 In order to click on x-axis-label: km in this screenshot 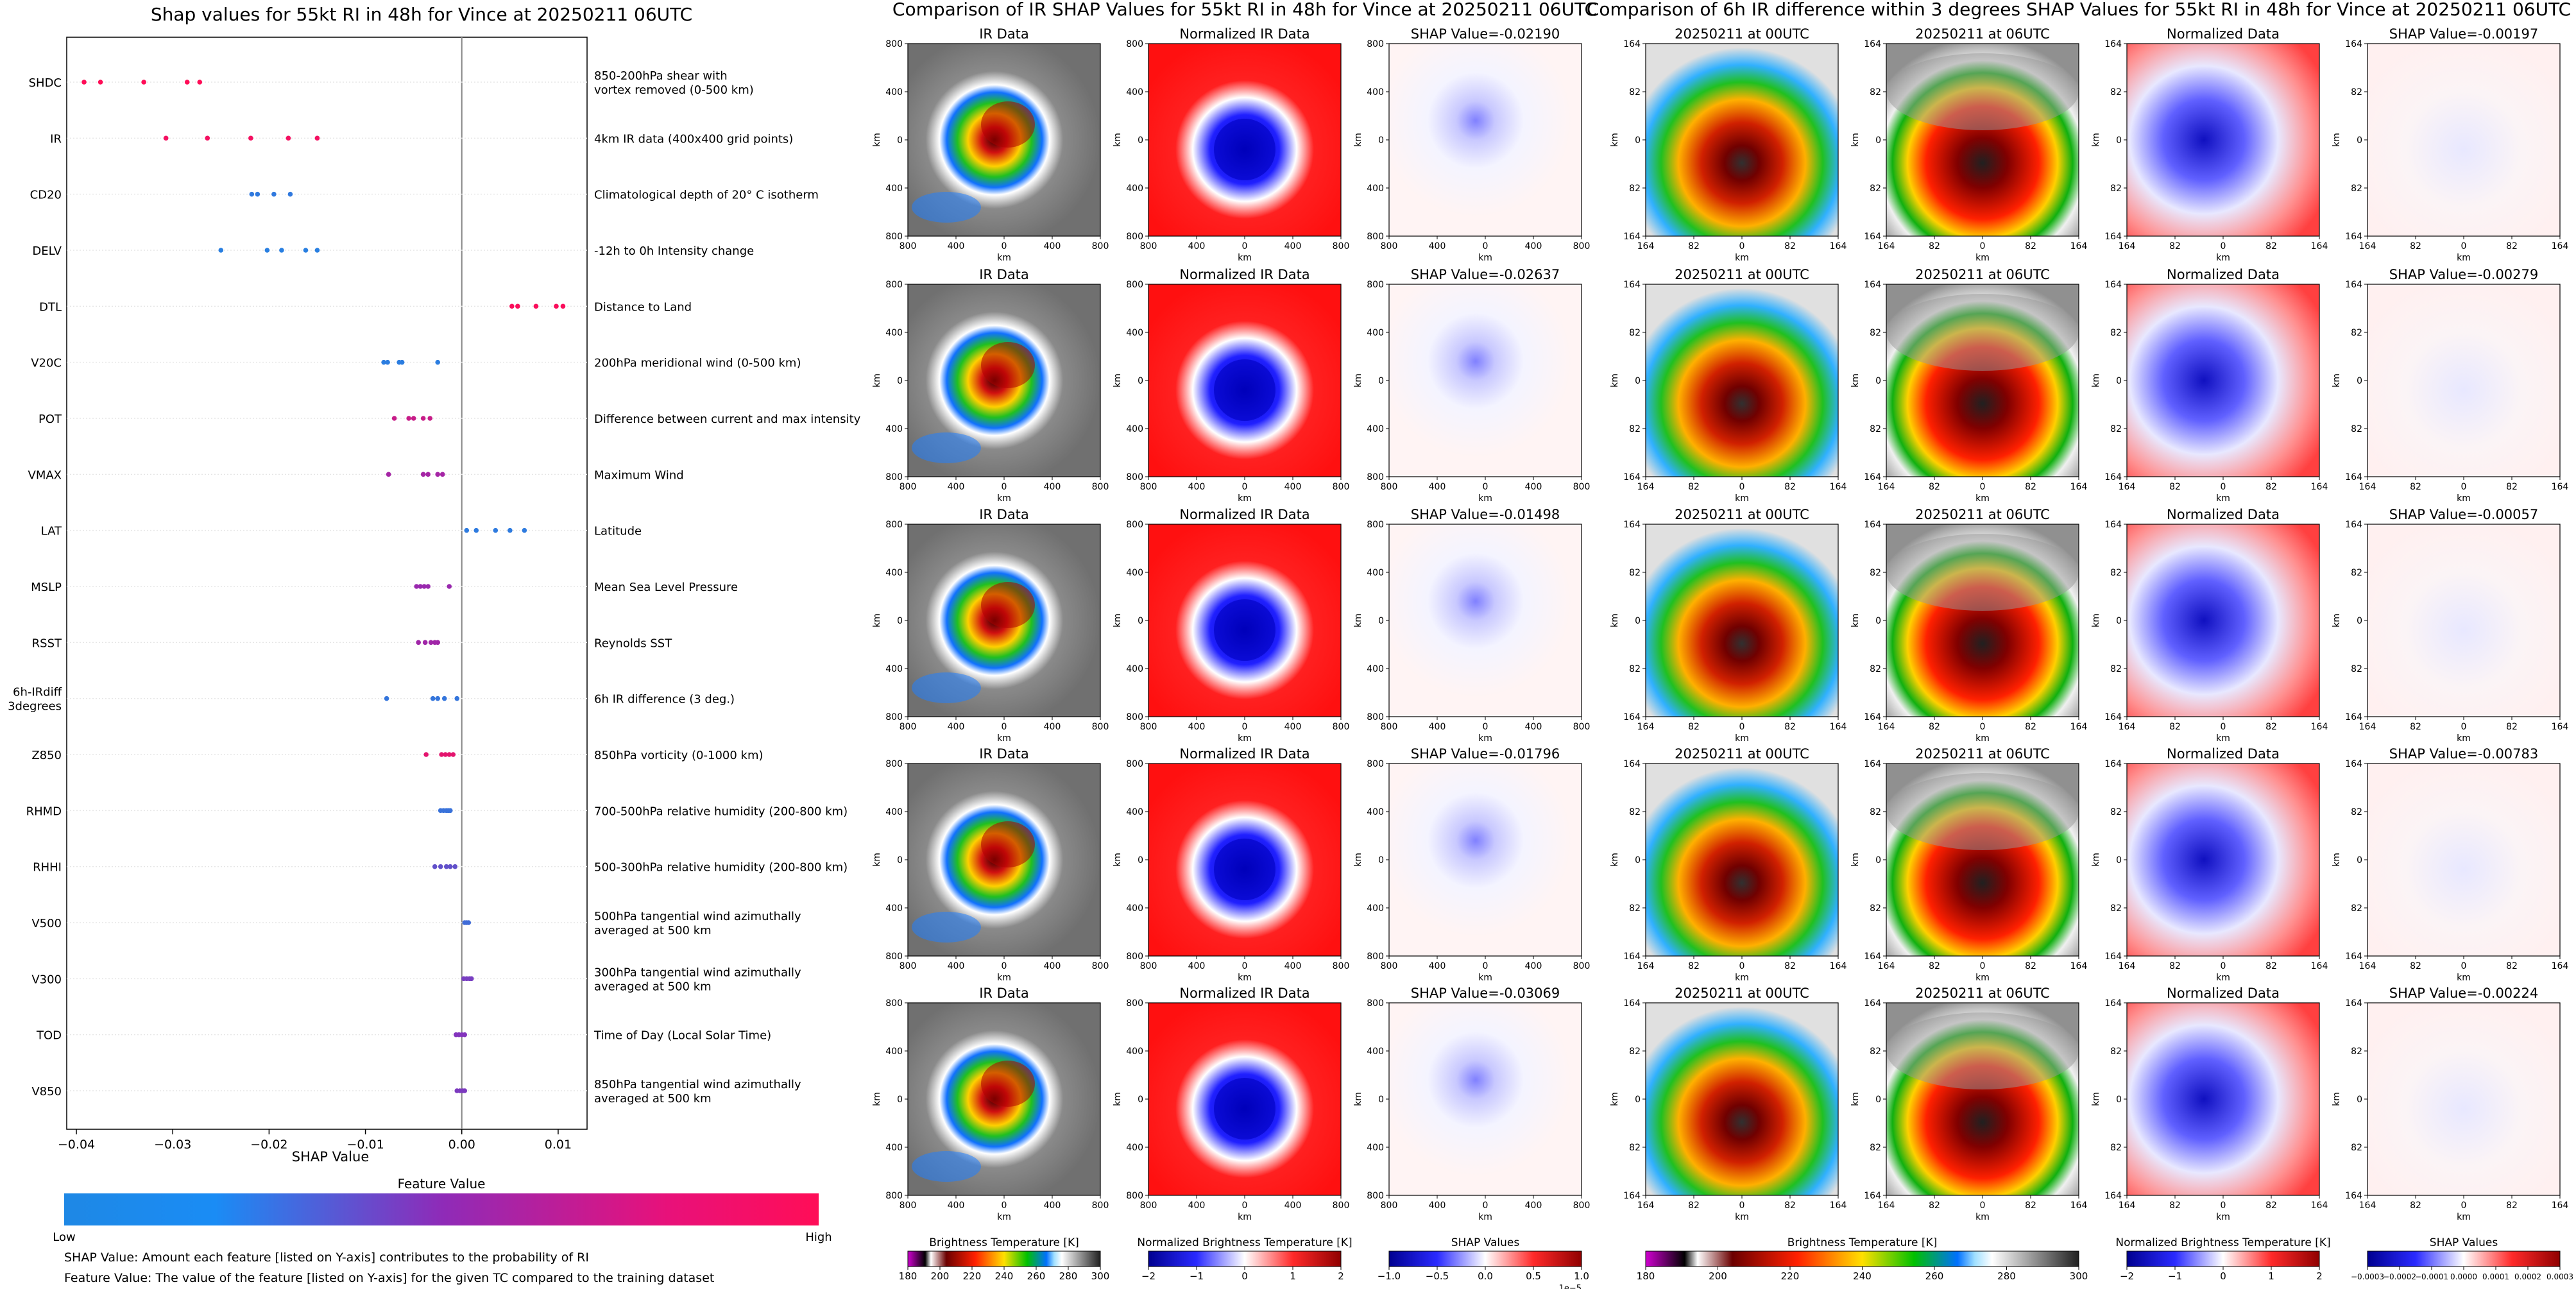, I will do `click(1004, 498)`.